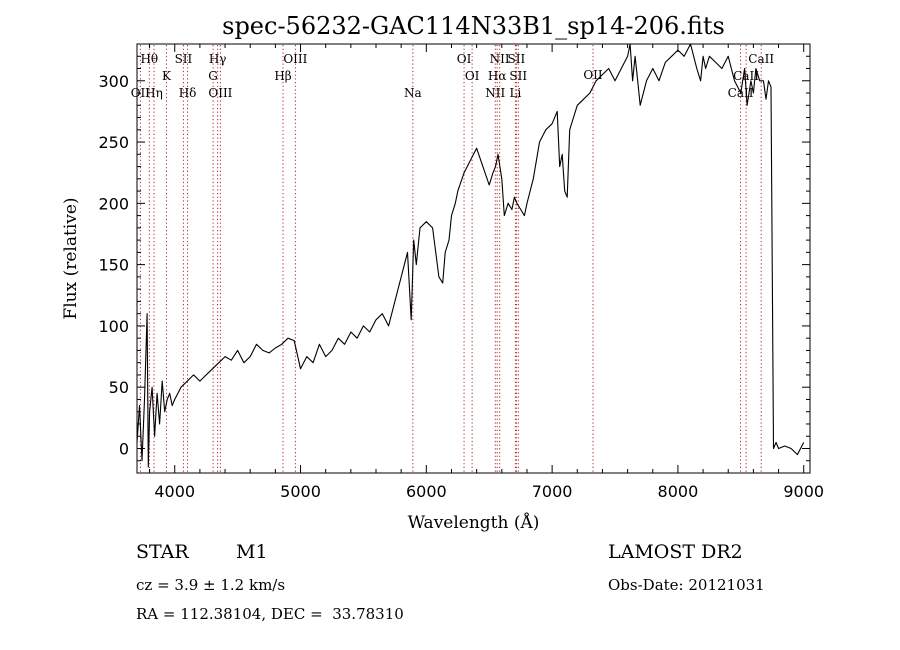 This screenshot has height=650, width=900. What do you see at coordinates (124, 448) in the screenshot?
I see `y-tick-label: 0` at bounding box center [124, 448].